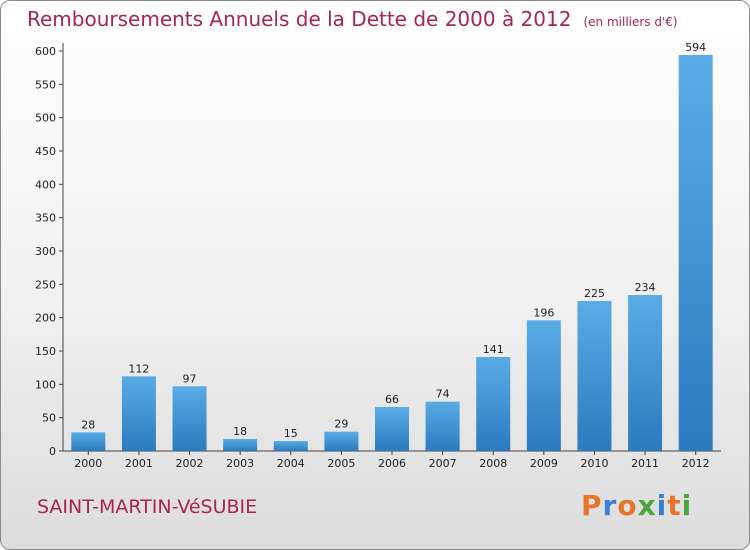 This screenshot has height=550, width=750. I want to click on commune-name: SAINT-MARTIN-VéSUBIE, so click(147, 507).